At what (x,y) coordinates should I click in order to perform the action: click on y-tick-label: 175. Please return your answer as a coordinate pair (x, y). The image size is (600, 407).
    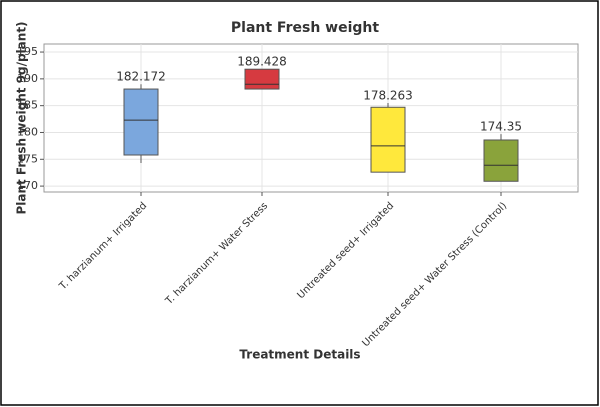
    Looking at the image, I should click on (27, 158).